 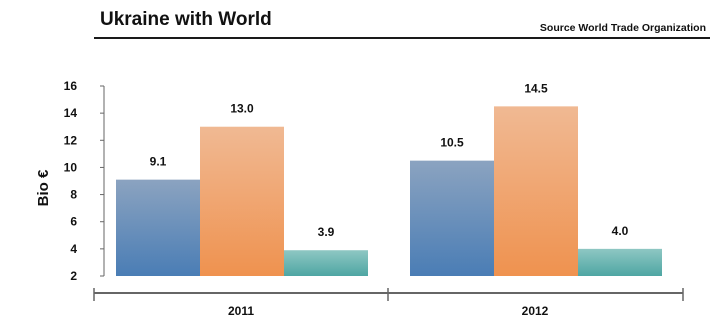 What do you see at coordinates (71, 113) in the screenshot?
I see `y-tick-label: 14` at bounding box center [71, 113].